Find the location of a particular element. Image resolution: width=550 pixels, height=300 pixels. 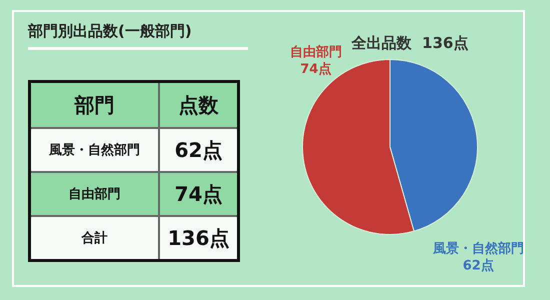

text: 風景・自然部門 is located at coordinates (94, 150).